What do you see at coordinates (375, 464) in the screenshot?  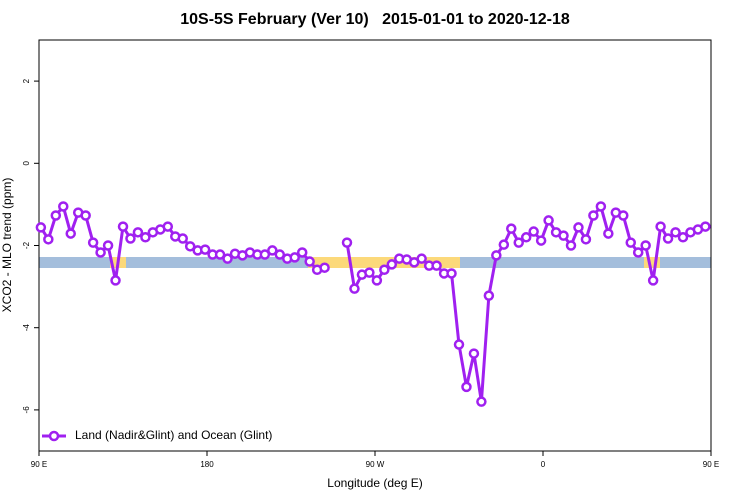 I see `x-tick-label: 90 W` at bounding box center [375, 464].